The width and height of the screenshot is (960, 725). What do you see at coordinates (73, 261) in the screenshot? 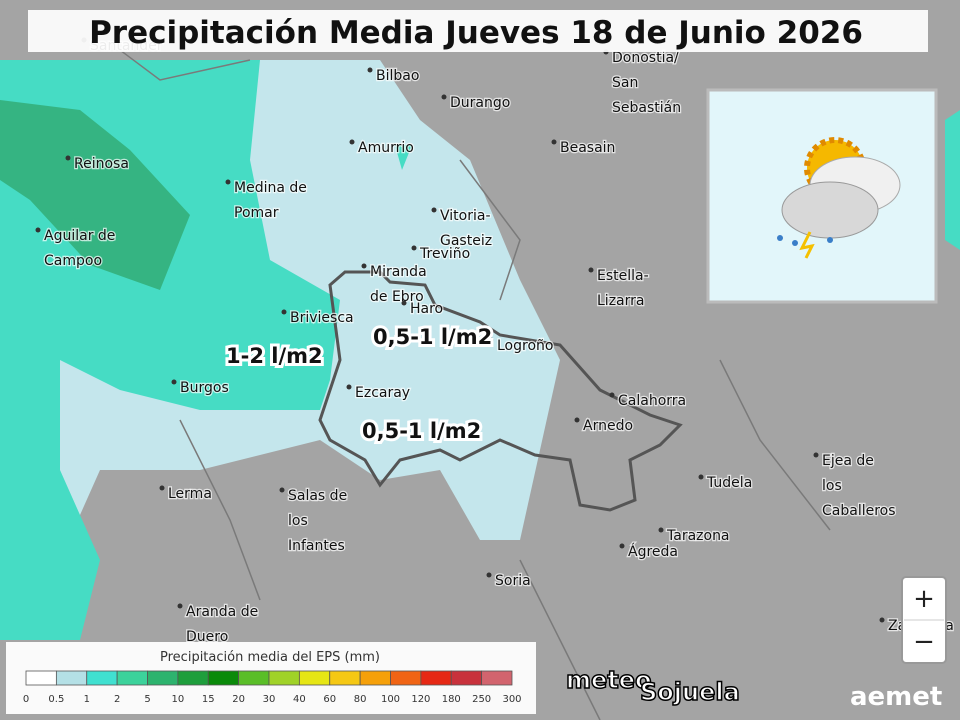
I see `place-label: Campoo` at bounding box center [73, 261].